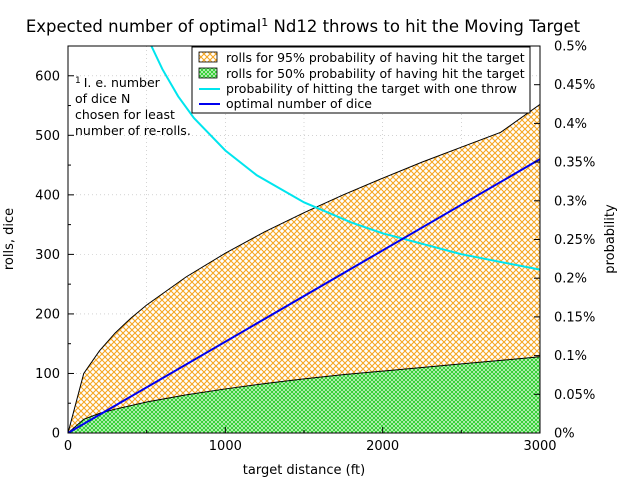 Image resolution: width=640 pixels, height=480 pixels. Describe the element at coordinates (574, 317) in the screenshot. I see `y2-tick-label: 0.15%` at that location.